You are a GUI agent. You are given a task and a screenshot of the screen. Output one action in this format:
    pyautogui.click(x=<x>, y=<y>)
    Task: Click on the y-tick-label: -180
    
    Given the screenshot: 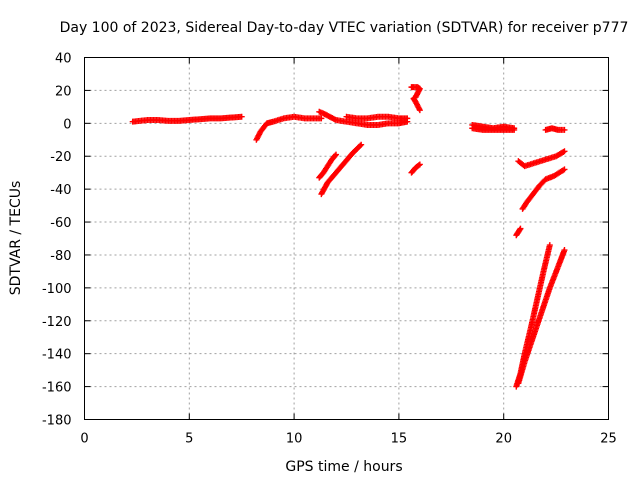 What is the action you would take?
    pyautogui.click(x=57, y=421)
    